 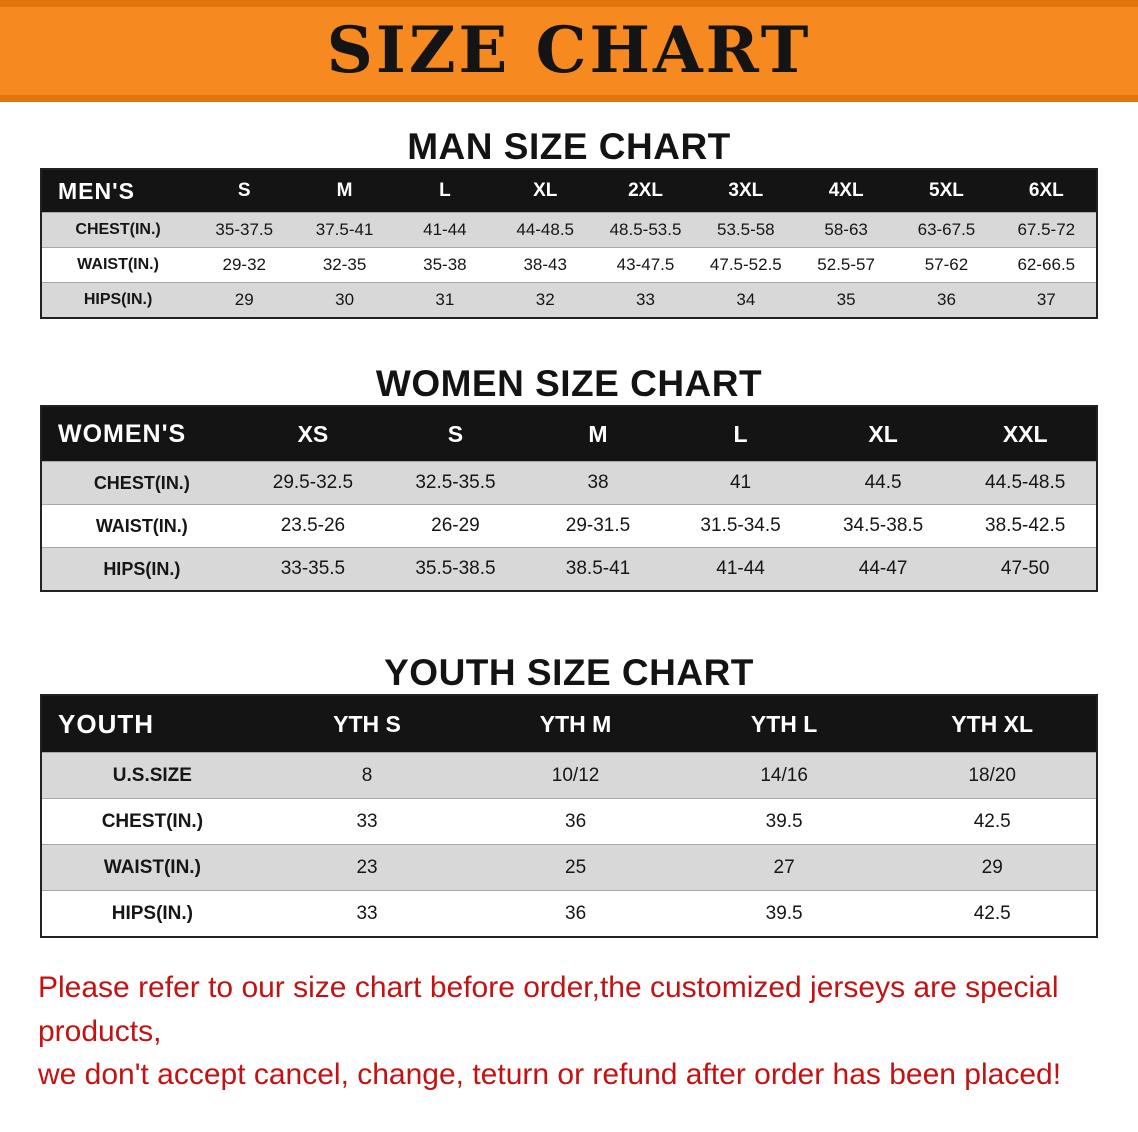 What do you see at coordinates (740, 526) in the screenshot?
I see `measure-cell: 31.5-34.5` at bounding box center [740, 526].